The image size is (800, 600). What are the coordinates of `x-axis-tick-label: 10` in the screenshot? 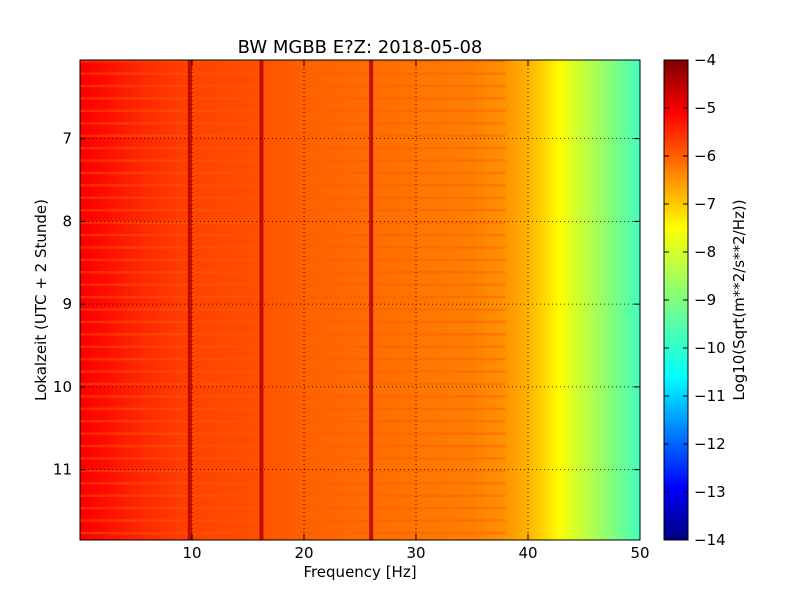 It's located at (191, 553).